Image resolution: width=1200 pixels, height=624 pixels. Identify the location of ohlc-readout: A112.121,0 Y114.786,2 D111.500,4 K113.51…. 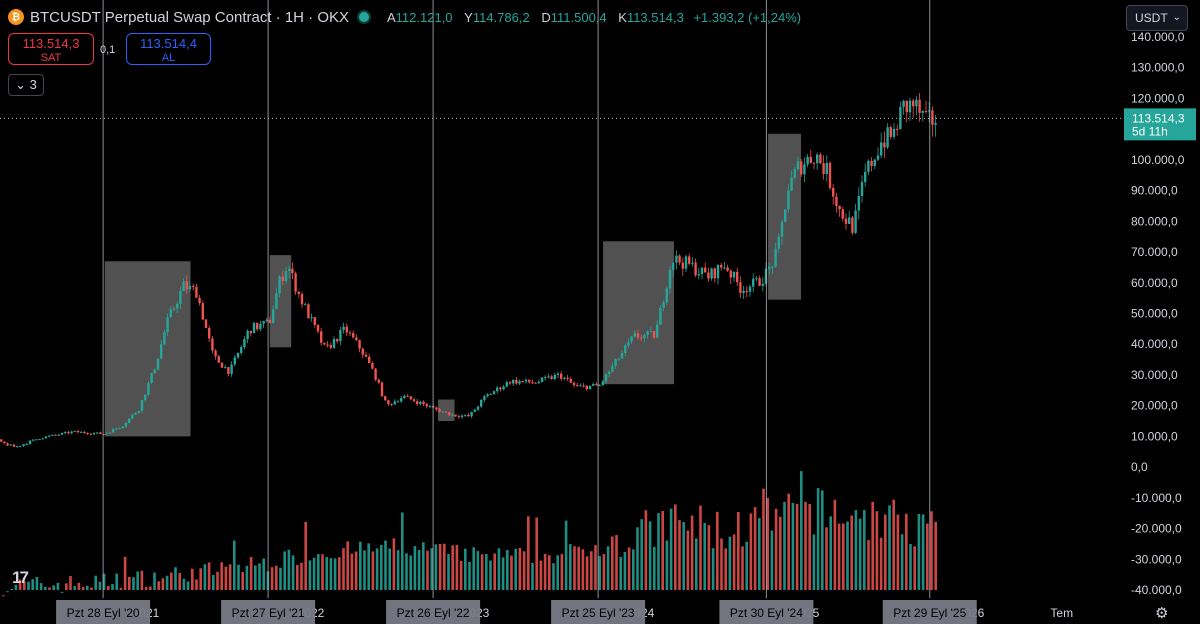
(590, 17).